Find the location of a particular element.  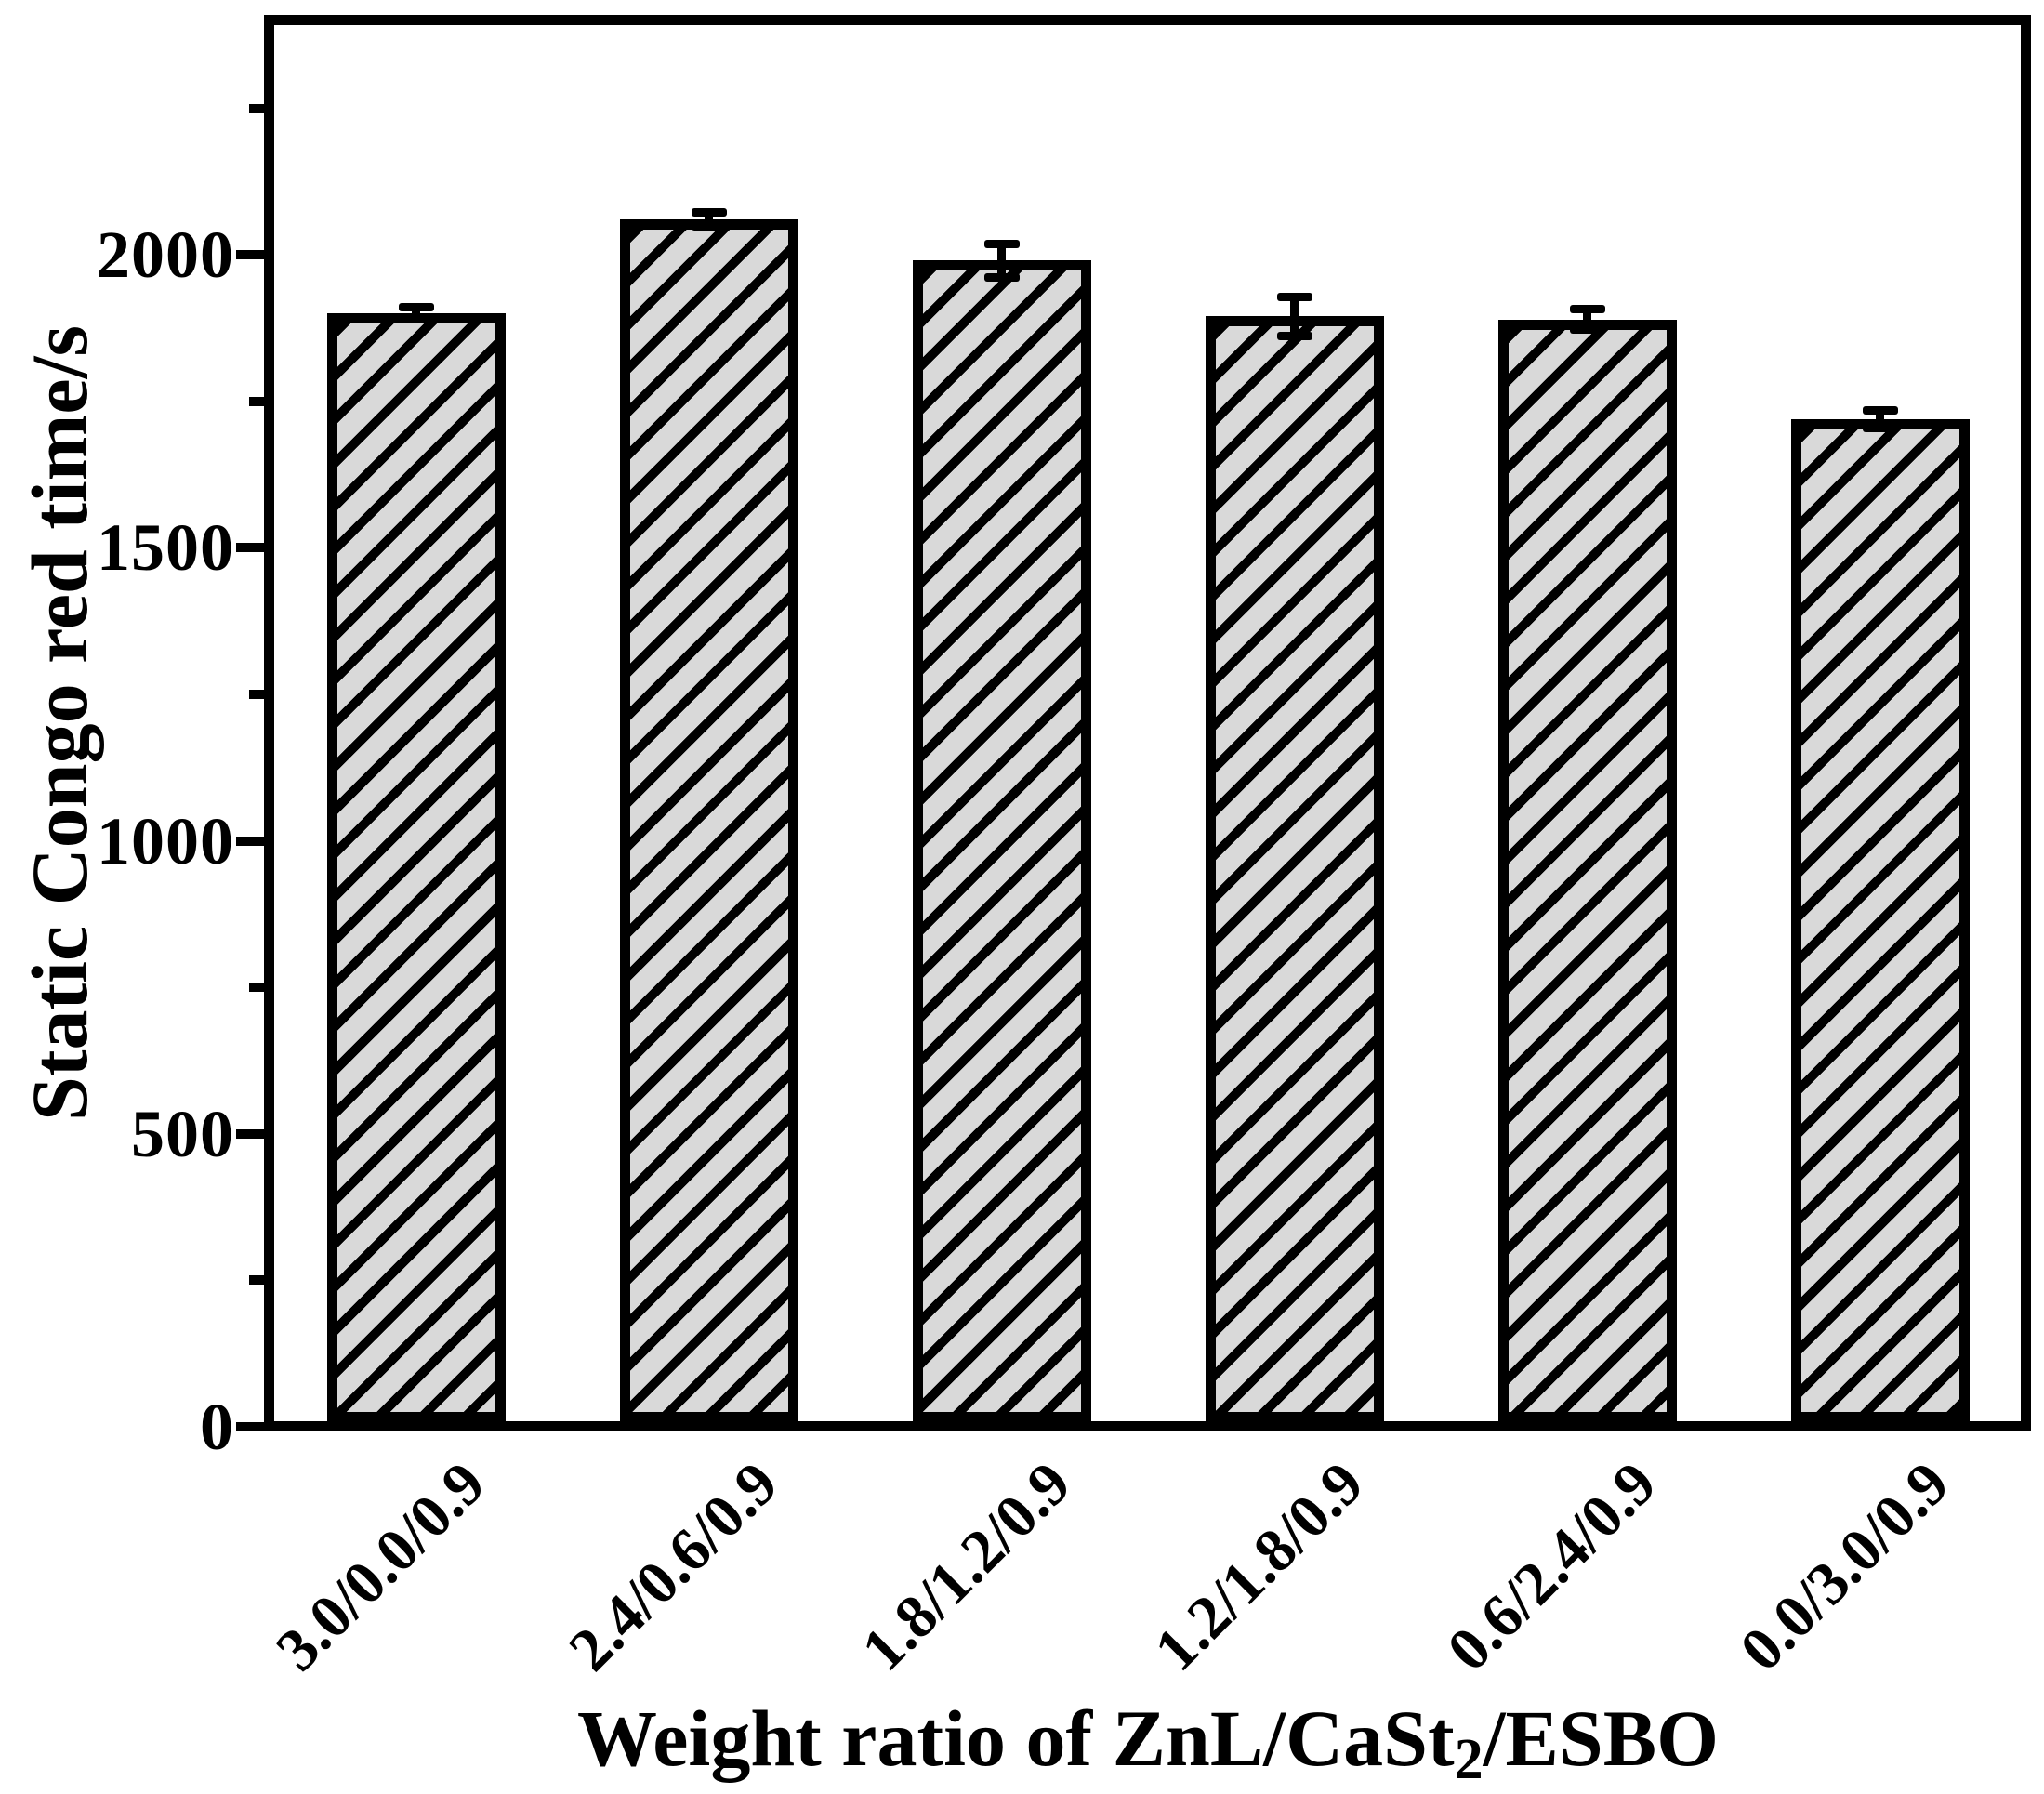

x-tick-label-text: 0.0/3.0/0.9 is located at coordinates (1845, 1566).